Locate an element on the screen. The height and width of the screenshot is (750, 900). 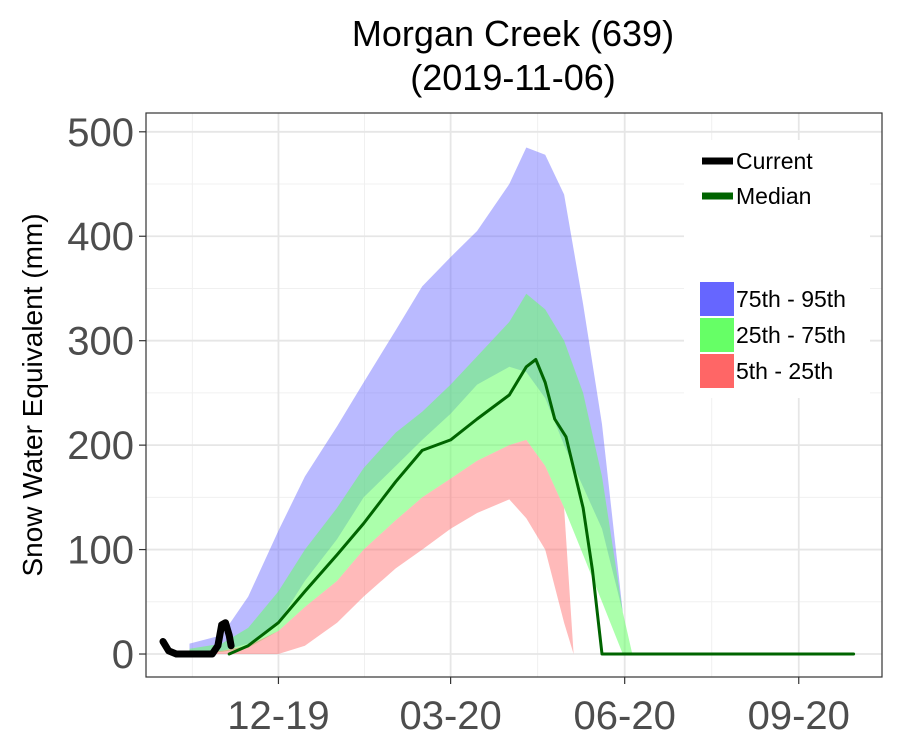
chart-title: Morgan Creek (639) is located at coordinates (513, 33).